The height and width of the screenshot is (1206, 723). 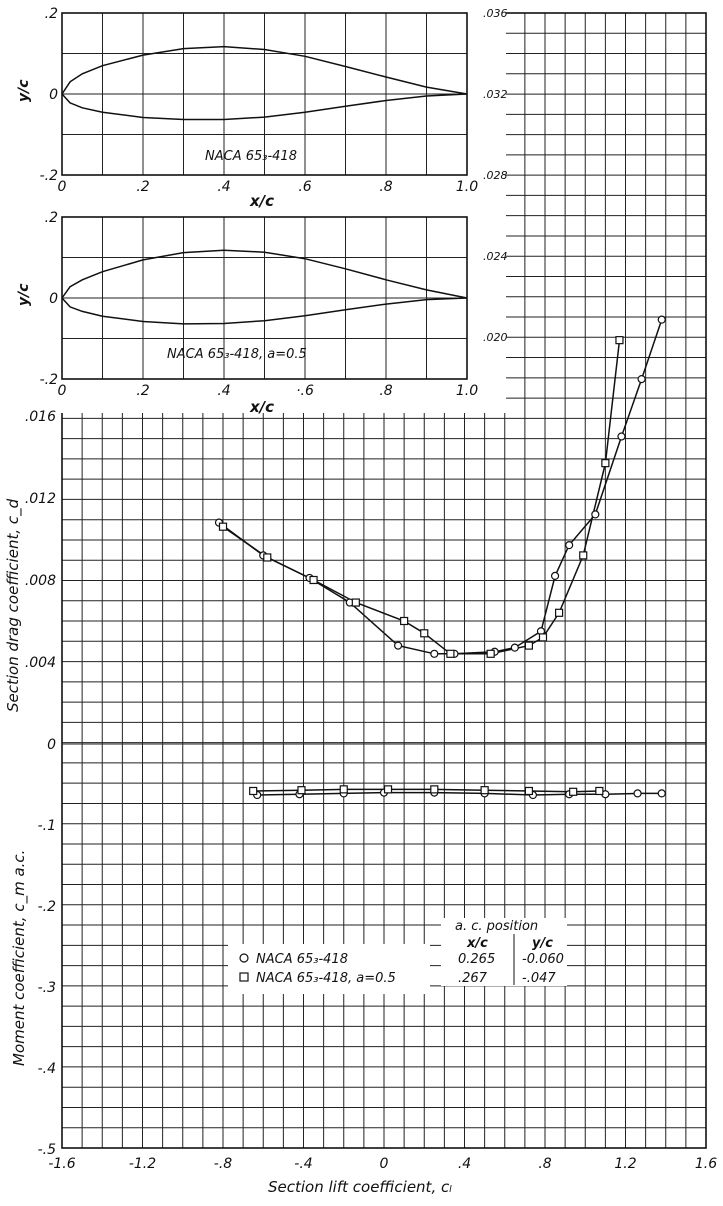 I want to click on profile-upper-surface, so click(x=264, y=70).